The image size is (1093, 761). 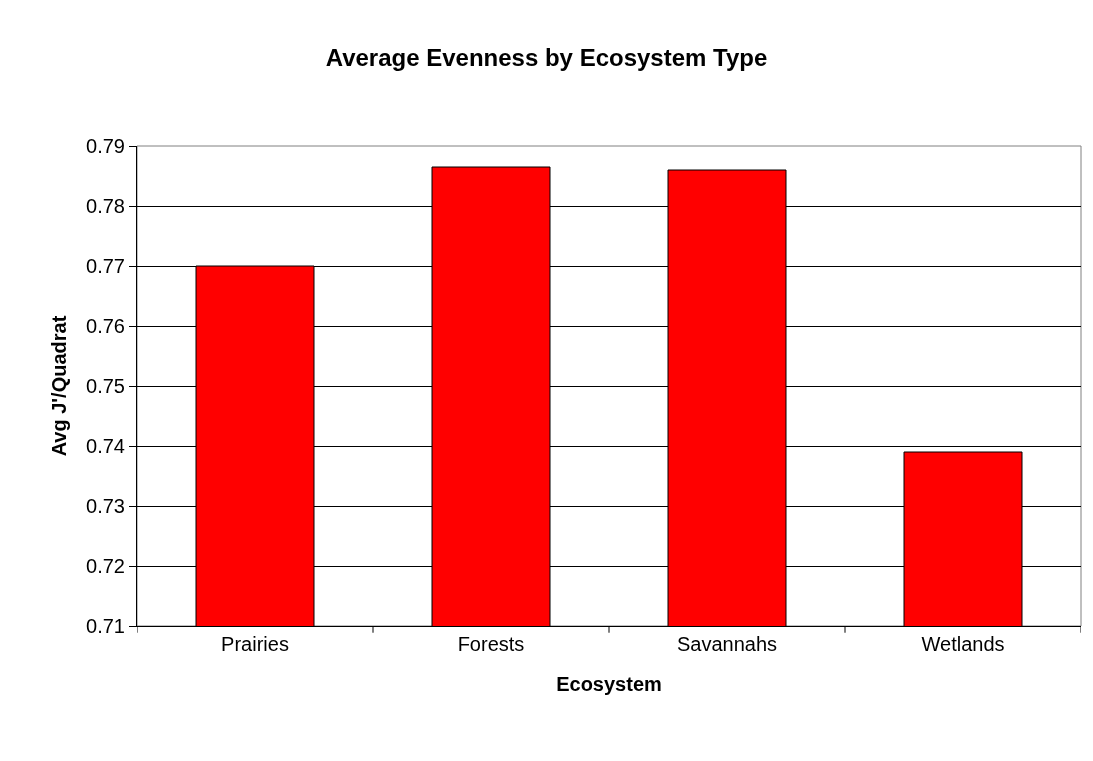 What do you see at coordinates (727, 644) in the screenshot?
I see `x-tick-label: Savannahs` at bounding box center [727, 644].